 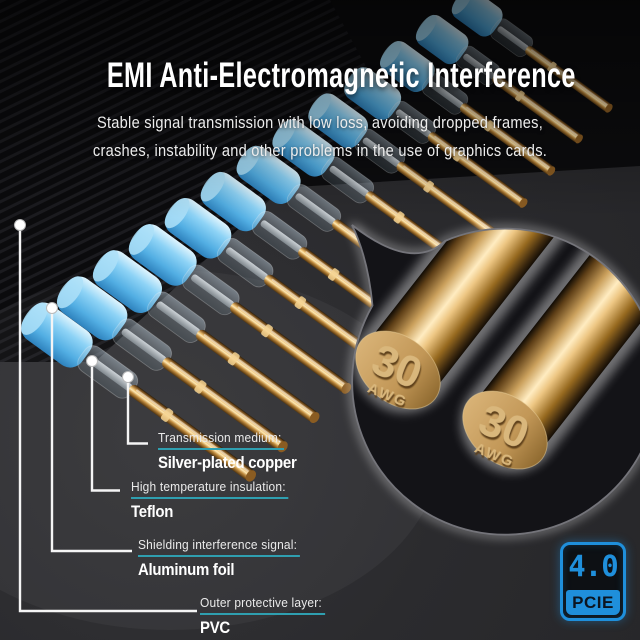 I want to click on callout-outer-layer: Outer protective layer: PVC, so click(x=268, y=616).